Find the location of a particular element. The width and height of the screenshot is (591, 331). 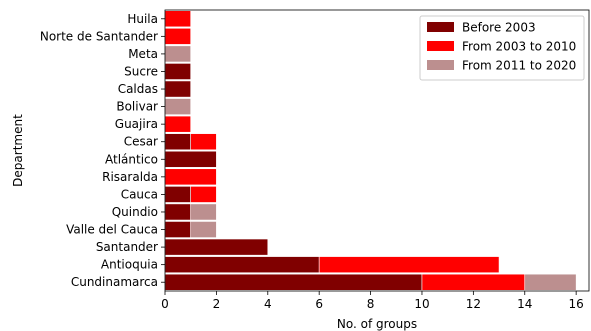

y-tick-label: Meta is located at coordinates (143, 54).